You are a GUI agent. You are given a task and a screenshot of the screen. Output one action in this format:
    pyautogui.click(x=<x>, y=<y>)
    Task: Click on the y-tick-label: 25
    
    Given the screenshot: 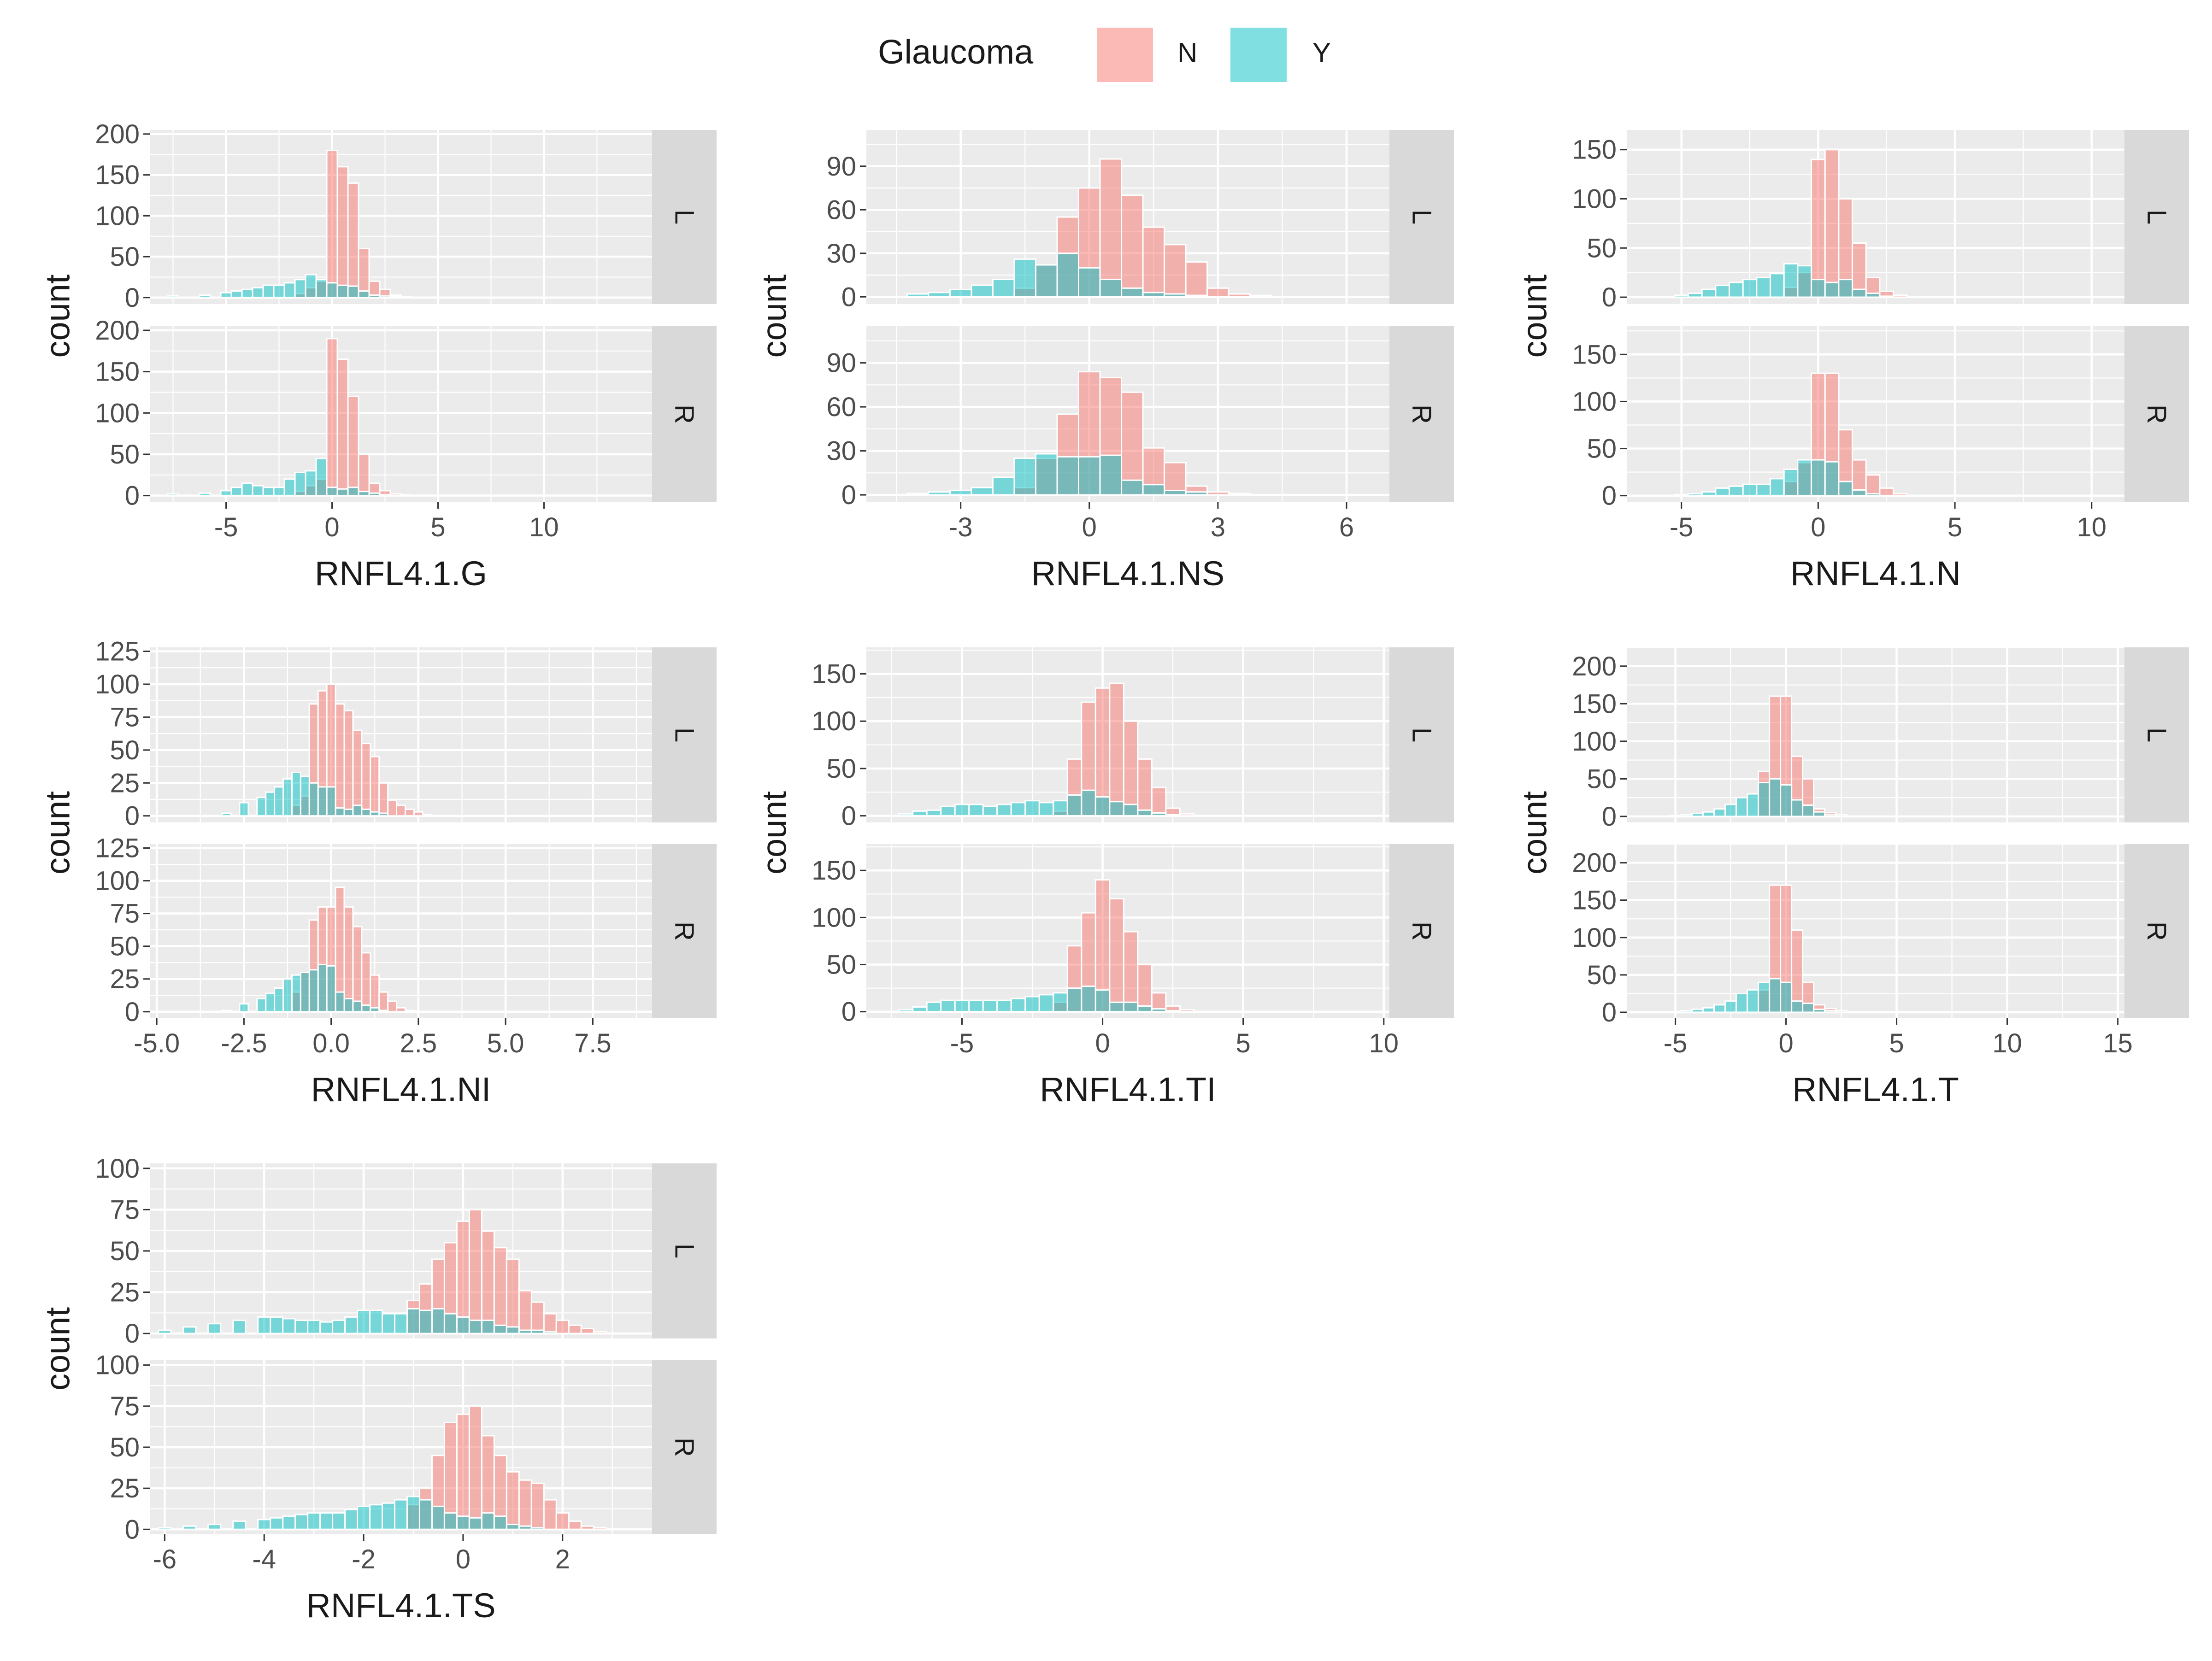 What is the action you would take?
    pyautogui.click(x=125, y=1488)
    